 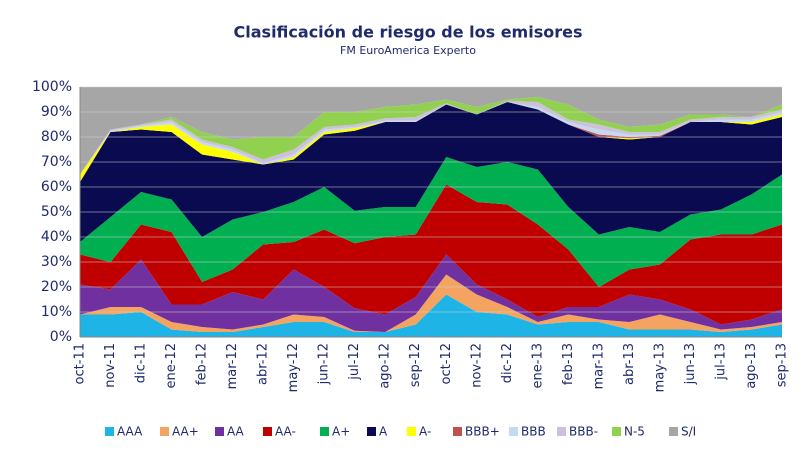 I want to click on x-tick-label: abr-12, so click(x=263, y=364).